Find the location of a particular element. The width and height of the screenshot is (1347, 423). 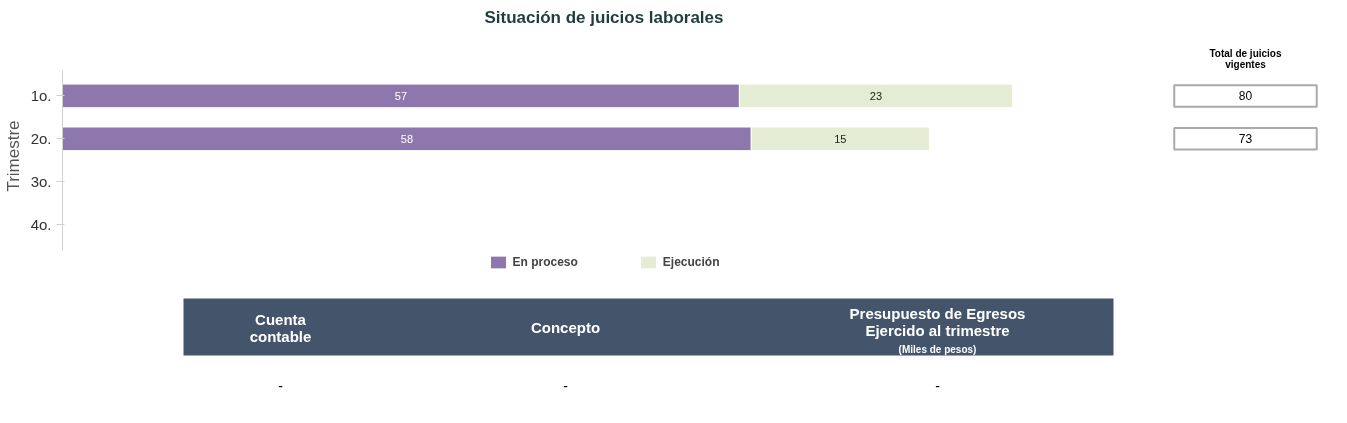

data-label: 15 is located at coordinates (840, 138).